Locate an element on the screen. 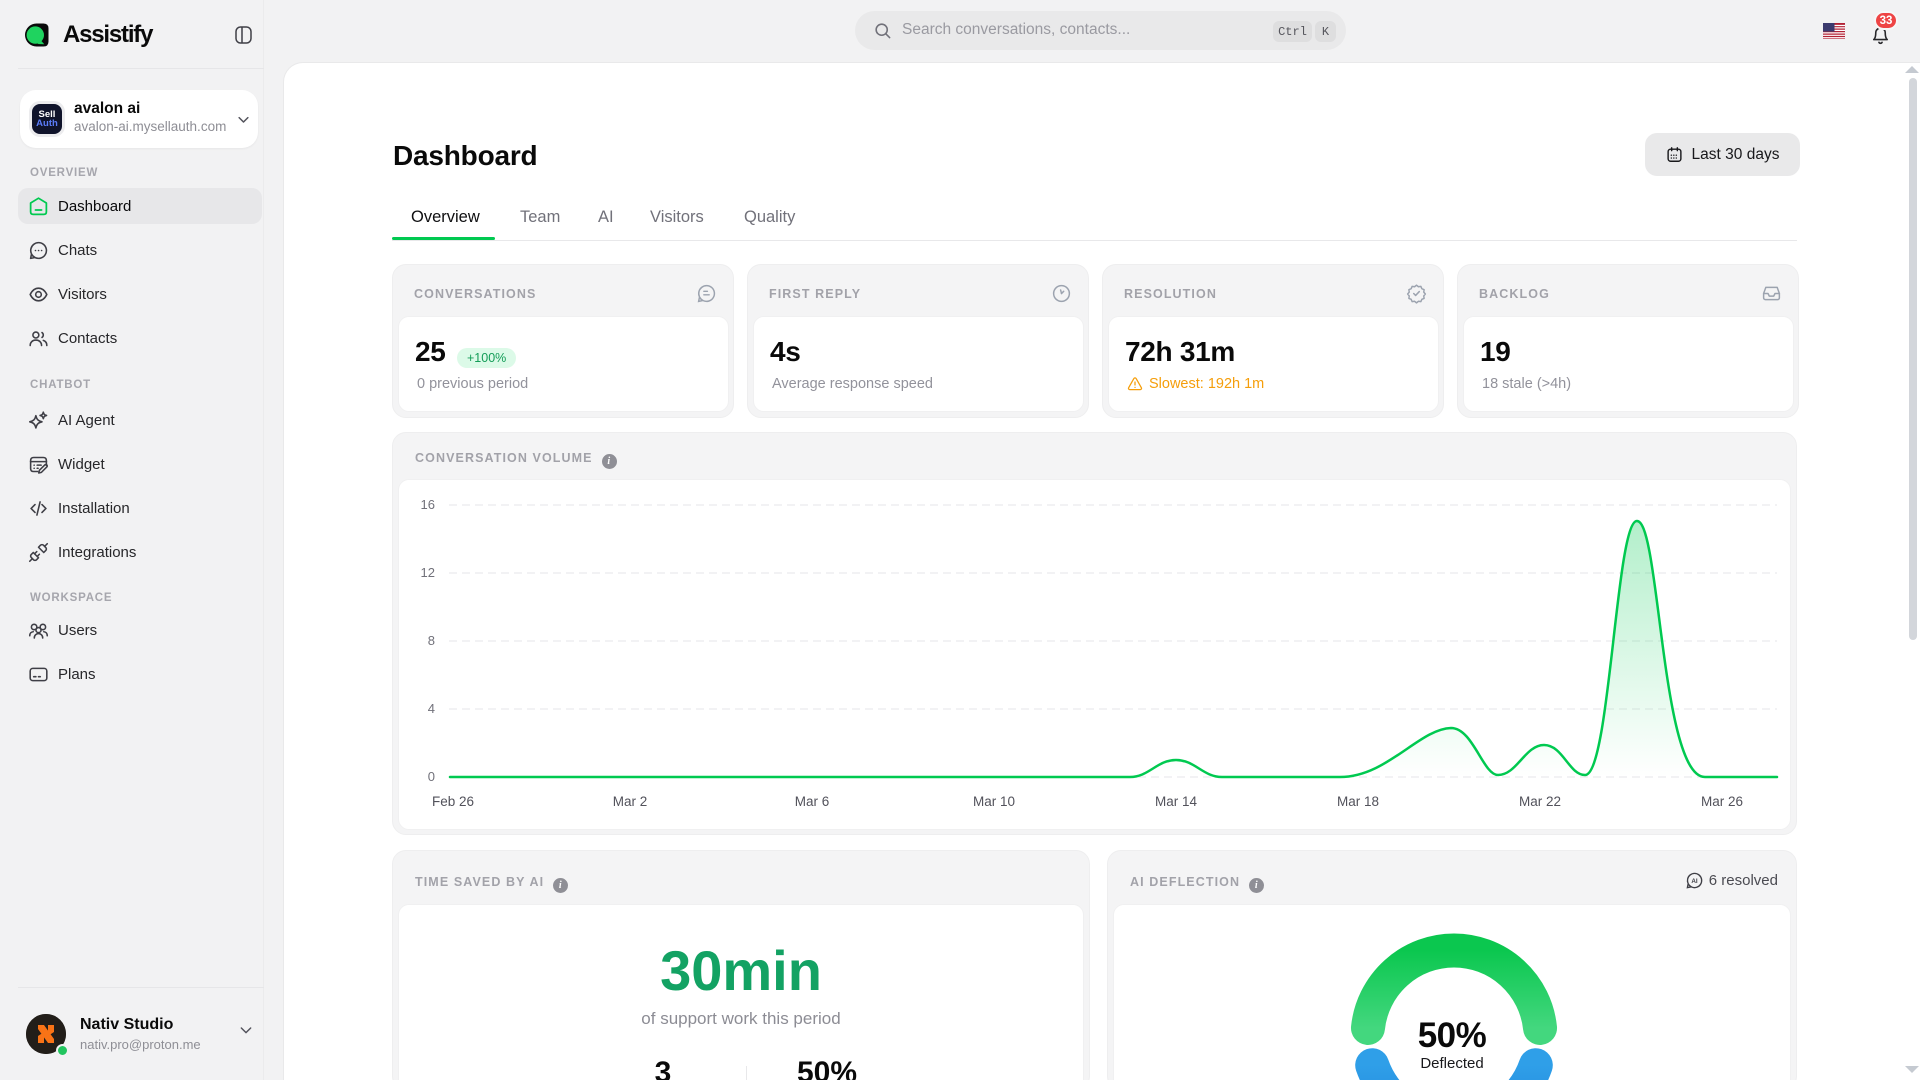 Image resolution: width=1920 pixels, height=1080 pixels. svg-text: 8 is located at coordinates (431, 640).